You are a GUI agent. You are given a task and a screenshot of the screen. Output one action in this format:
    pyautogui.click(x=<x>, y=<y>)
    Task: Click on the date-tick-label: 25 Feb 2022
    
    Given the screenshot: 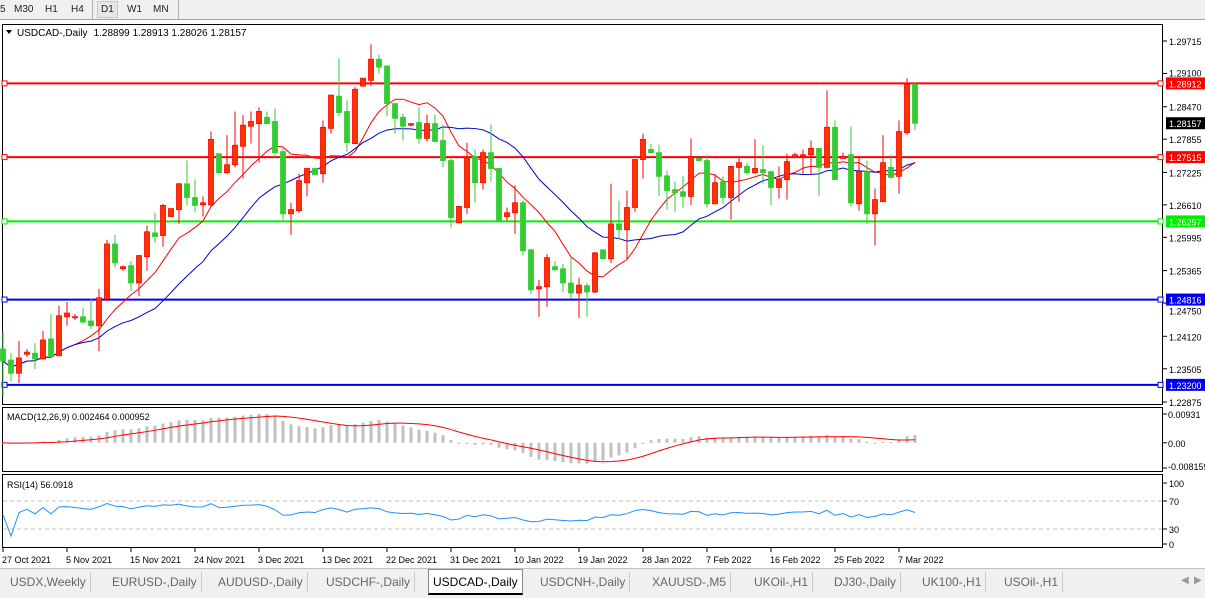 What is the action you would take?
    pyautogui.click(x=859, y=560)
    